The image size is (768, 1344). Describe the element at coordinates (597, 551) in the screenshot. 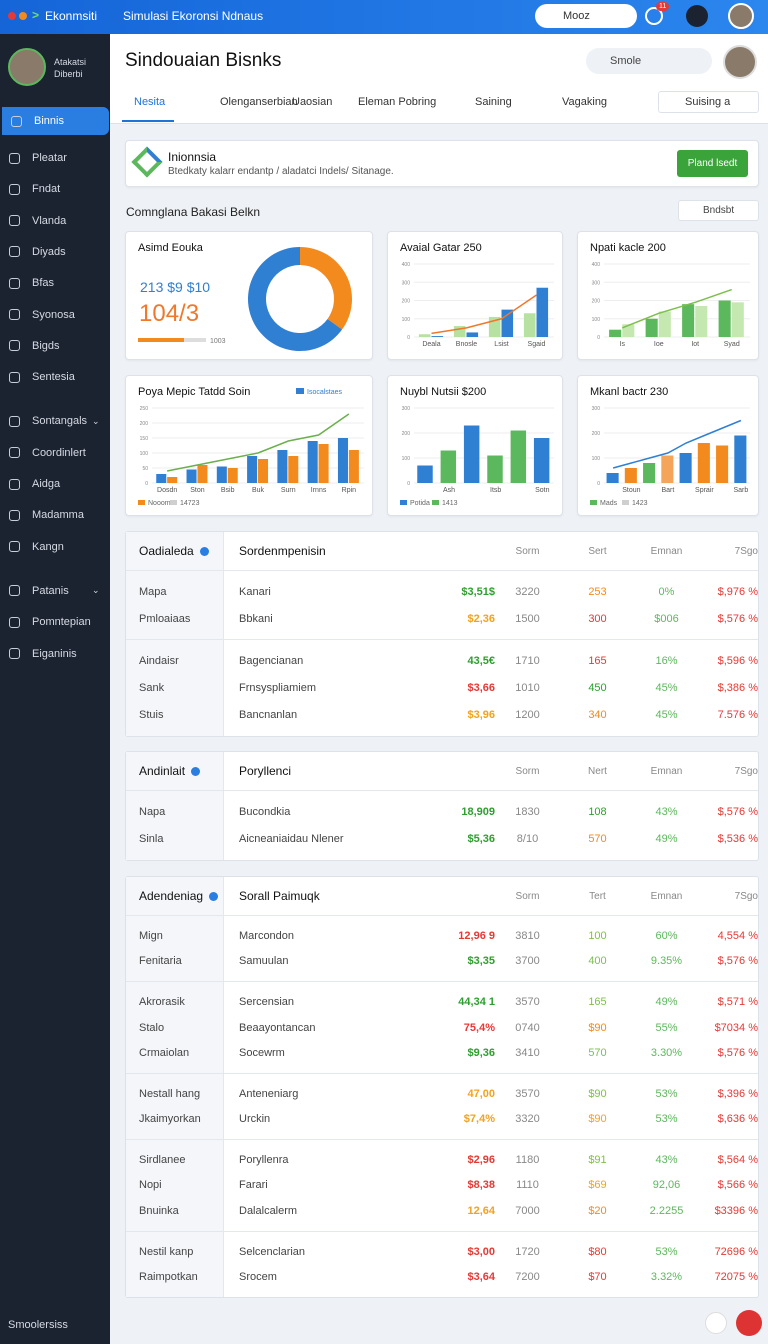

I see `column-header: Sert` at that location.